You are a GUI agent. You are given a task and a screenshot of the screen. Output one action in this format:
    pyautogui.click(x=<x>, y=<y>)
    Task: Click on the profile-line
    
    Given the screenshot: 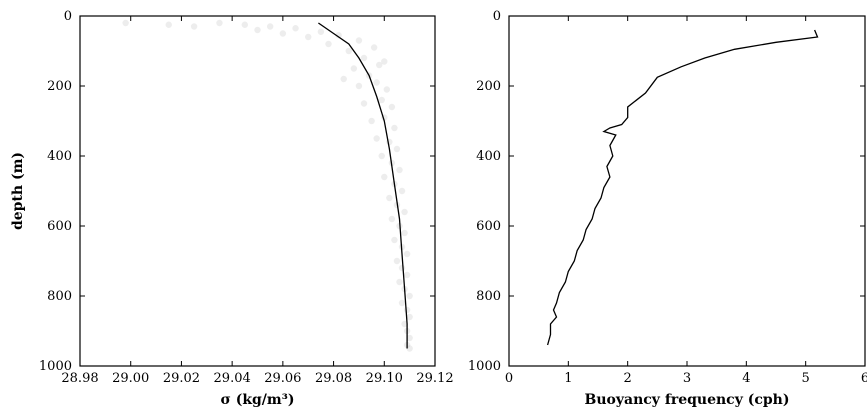 What is the action you would take?
    pyautogui.click(x=363, y=185)
    